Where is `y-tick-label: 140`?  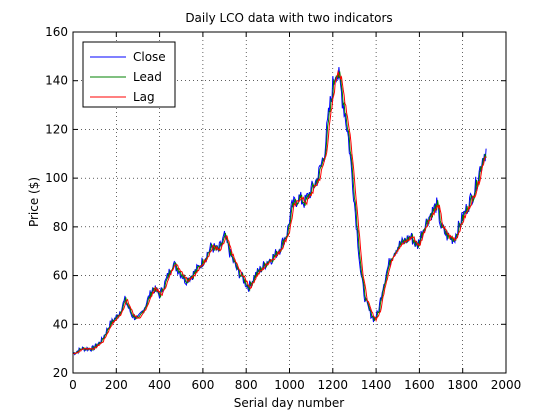
y-tick-label: 140 is located at coordinates (56, 81).